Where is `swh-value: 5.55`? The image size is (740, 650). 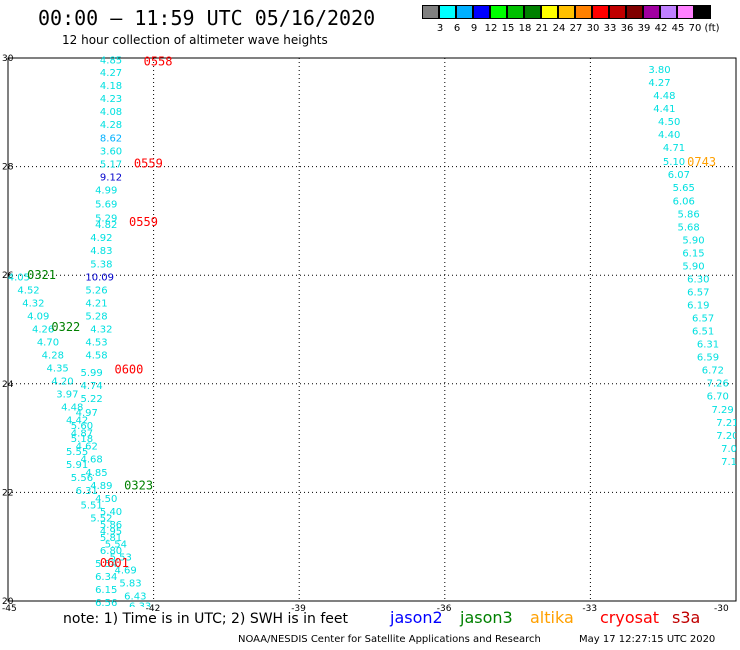
swh-value: 5.55 is located at coordinates (77, 452).